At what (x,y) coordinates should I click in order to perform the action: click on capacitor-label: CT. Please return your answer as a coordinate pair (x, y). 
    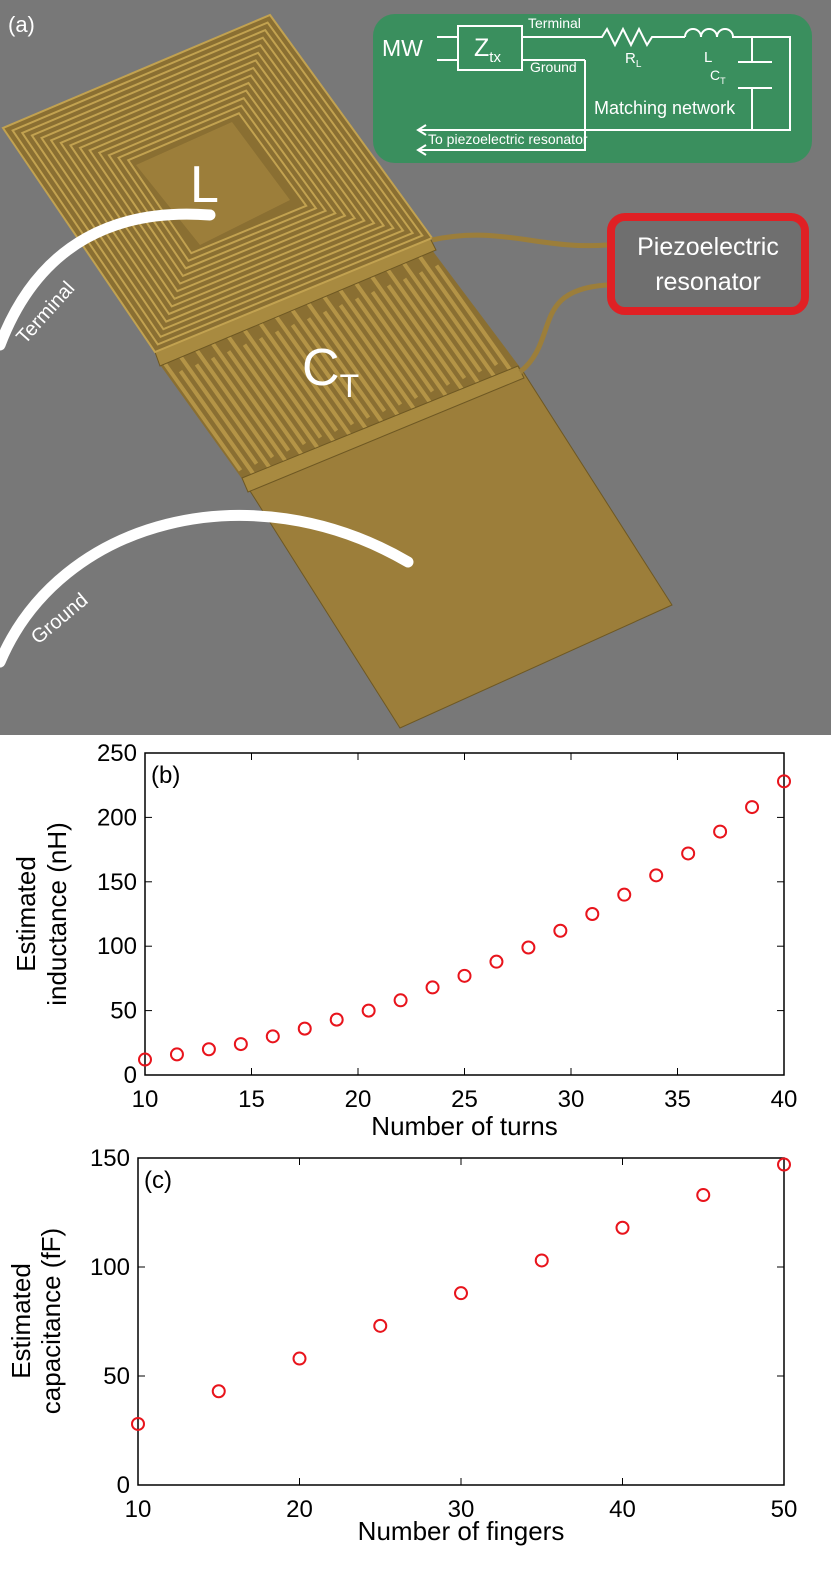
    Looking at the image, I should click on (330, 371).